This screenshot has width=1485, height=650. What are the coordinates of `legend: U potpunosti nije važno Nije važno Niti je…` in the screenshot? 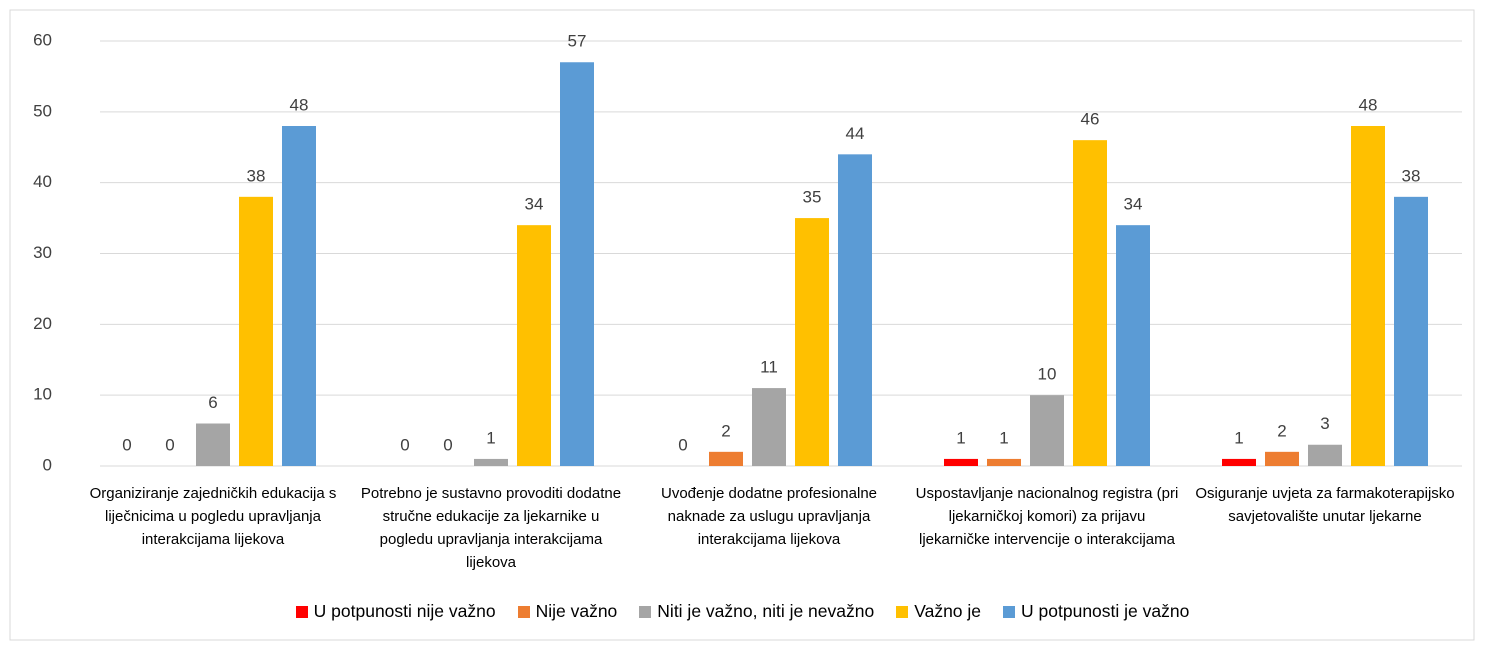 It's located at (742, 611).